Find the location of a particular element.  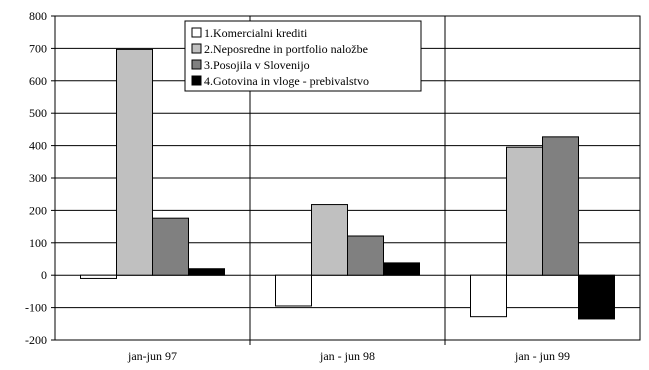

legend-label: 4.Gotovina in vloge - prebivalstvo is located at coordinates (286, 81).